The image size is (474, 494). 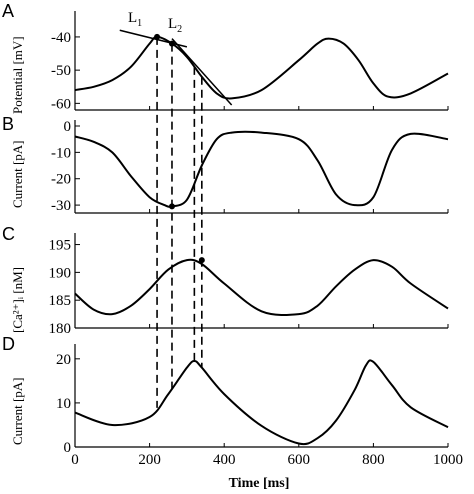 What do you see at coordinates (202, 72) in the screenshot?
I see `tangent-l2` at bounding box center [202, 72].